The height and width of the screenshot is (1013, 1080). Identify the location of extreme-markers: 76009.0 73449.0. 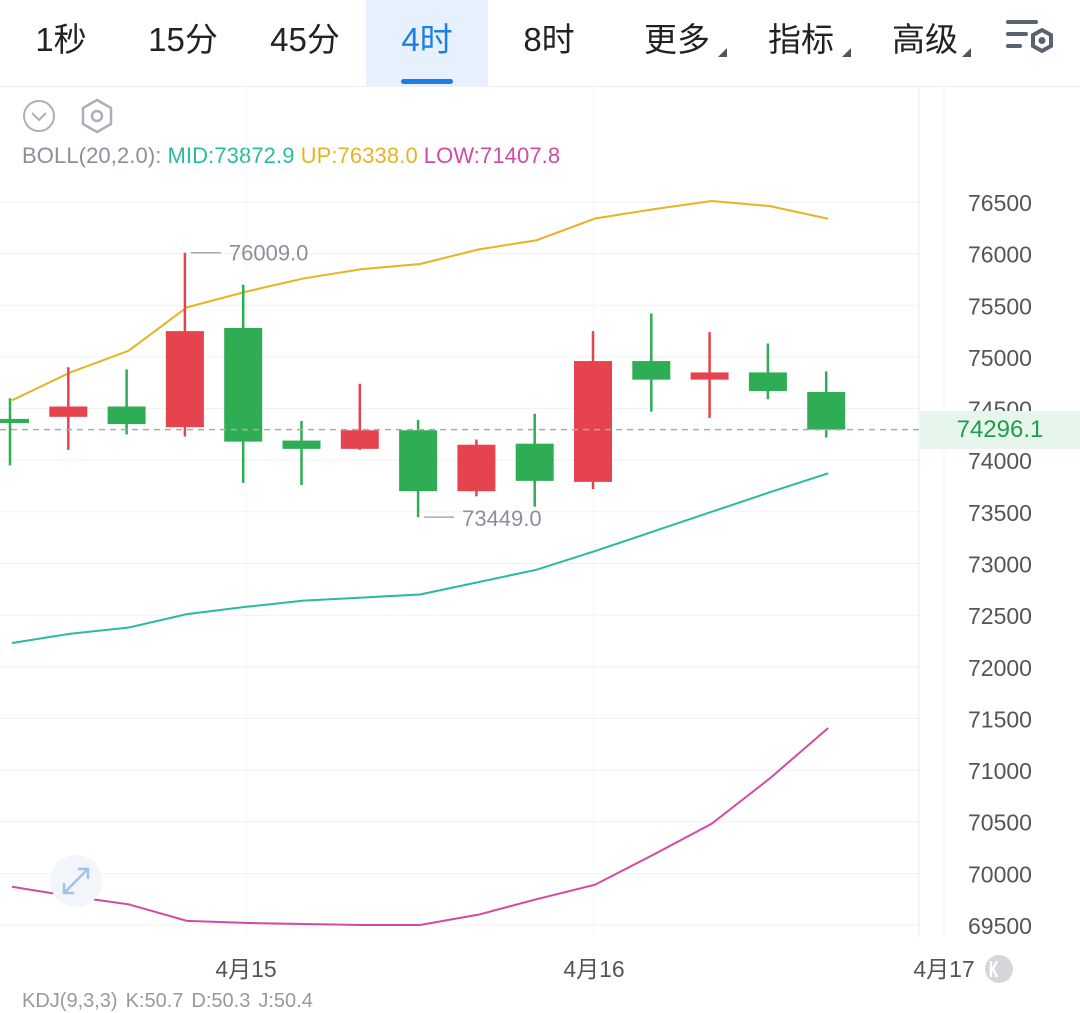
(366, 386).